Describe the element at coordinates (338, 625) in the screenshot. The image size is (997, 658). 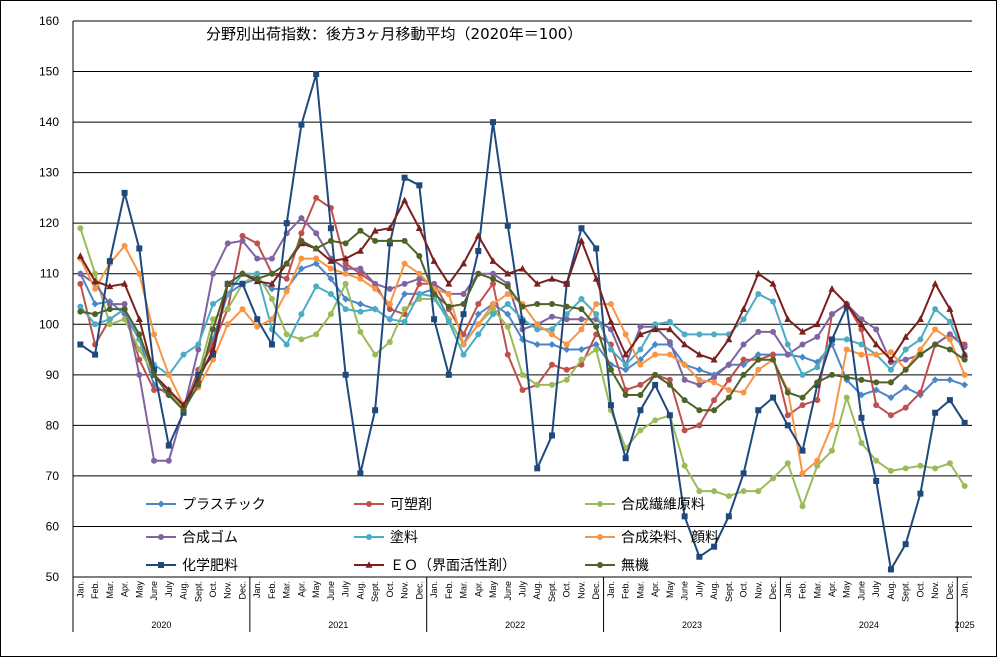
I see `x-year-label: 2021` at that location.